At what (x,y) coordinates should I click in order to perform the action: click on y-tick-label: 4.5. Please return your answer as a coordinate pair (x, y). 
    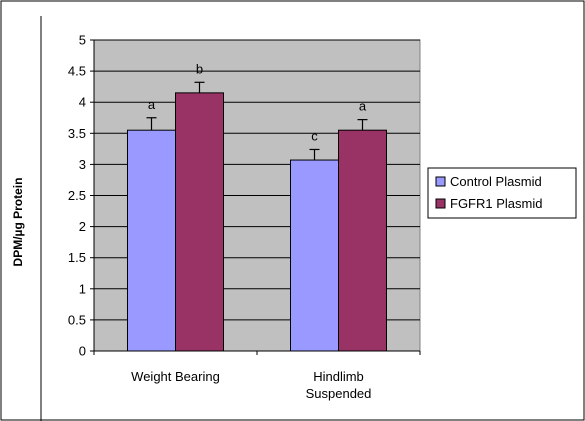
    Looking at the image, I should click on (77, 71).